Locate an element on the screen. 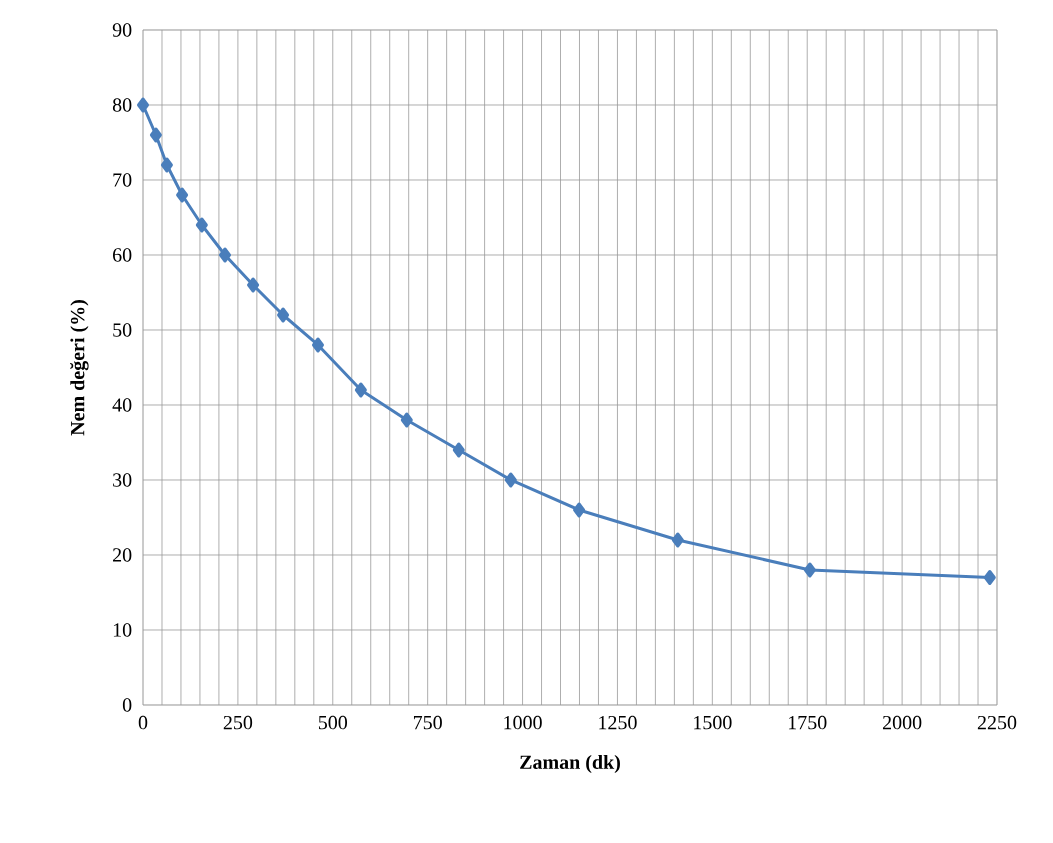 The width and height of the screenshot is (1053, 843). x-axis-title: Zaman (dk) is located at coordinates (570, 764).